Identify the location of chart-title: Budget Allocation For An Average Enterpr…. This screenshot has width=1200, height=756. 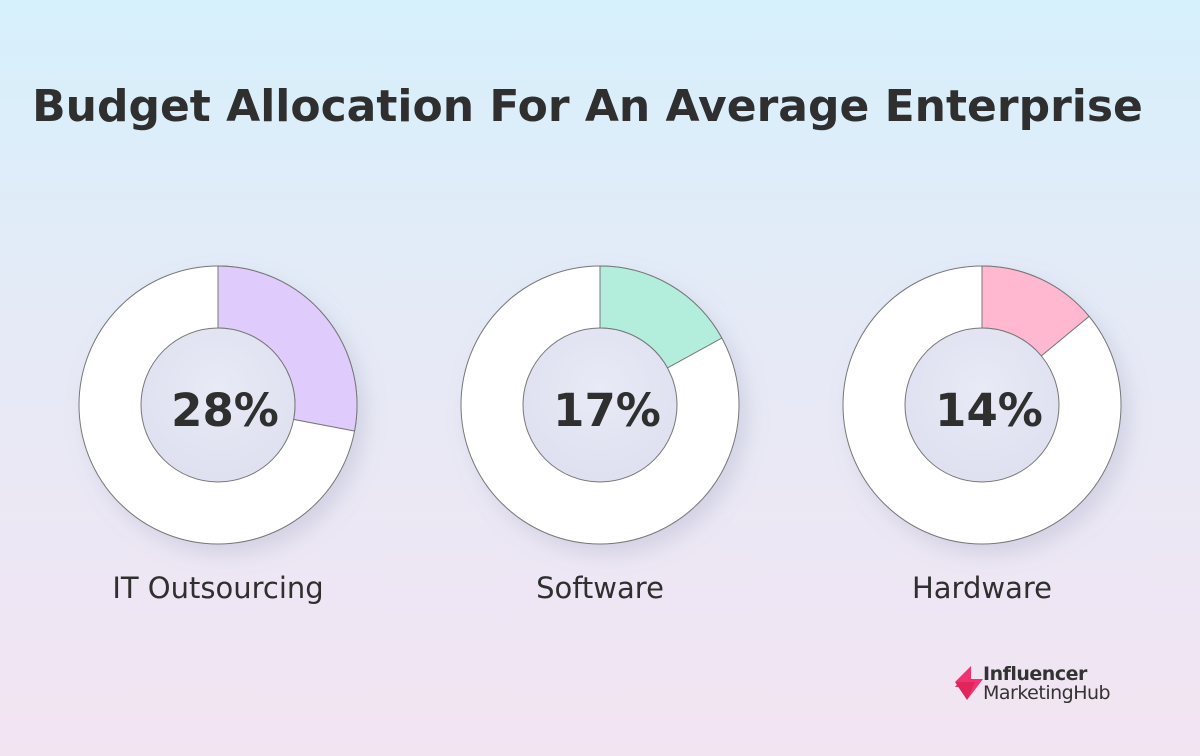
(587, 106).